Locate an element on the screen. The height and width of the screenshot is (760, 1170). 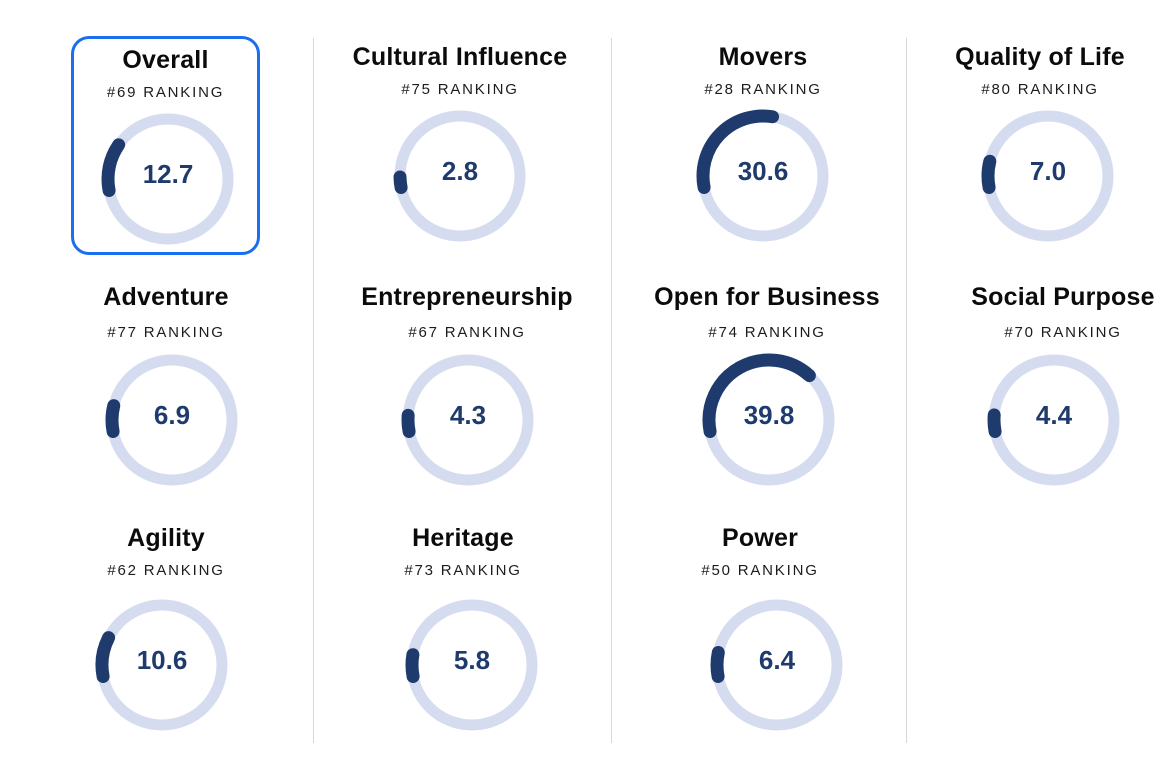
metric-card-cultural-influence: Cultural Influence #75 RANKING 2.8 is located at coordinates (460, 145).